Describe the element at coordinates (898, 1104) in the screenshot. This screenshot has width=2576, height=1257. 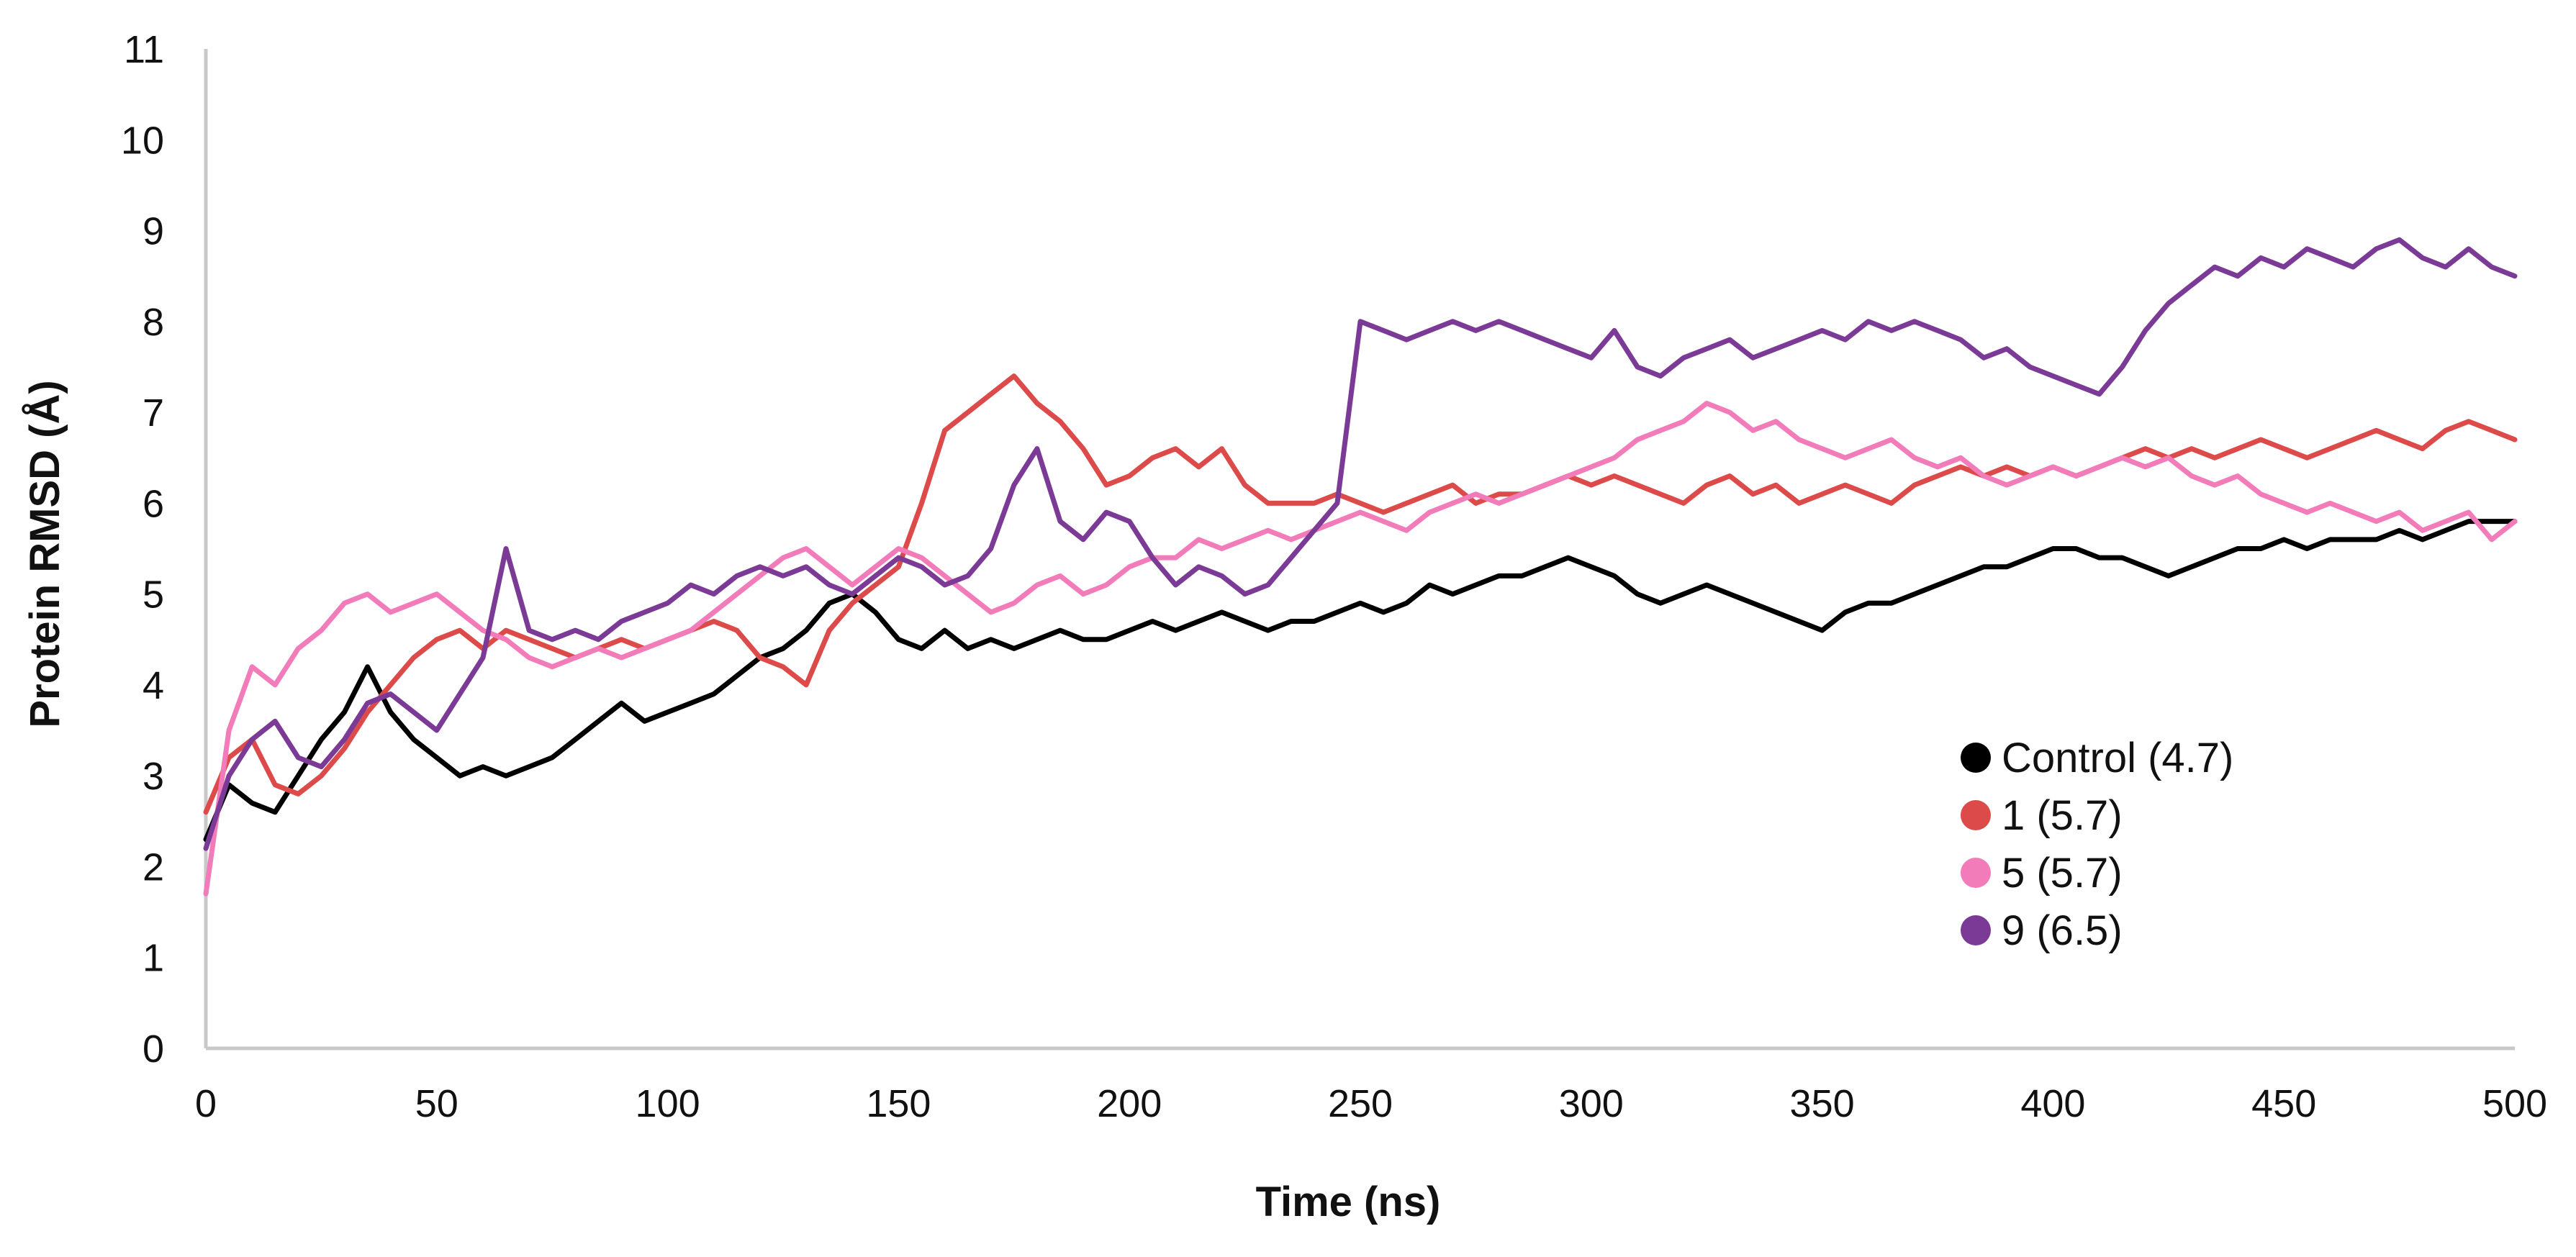
I see `x-tick-label: 150` at that location.